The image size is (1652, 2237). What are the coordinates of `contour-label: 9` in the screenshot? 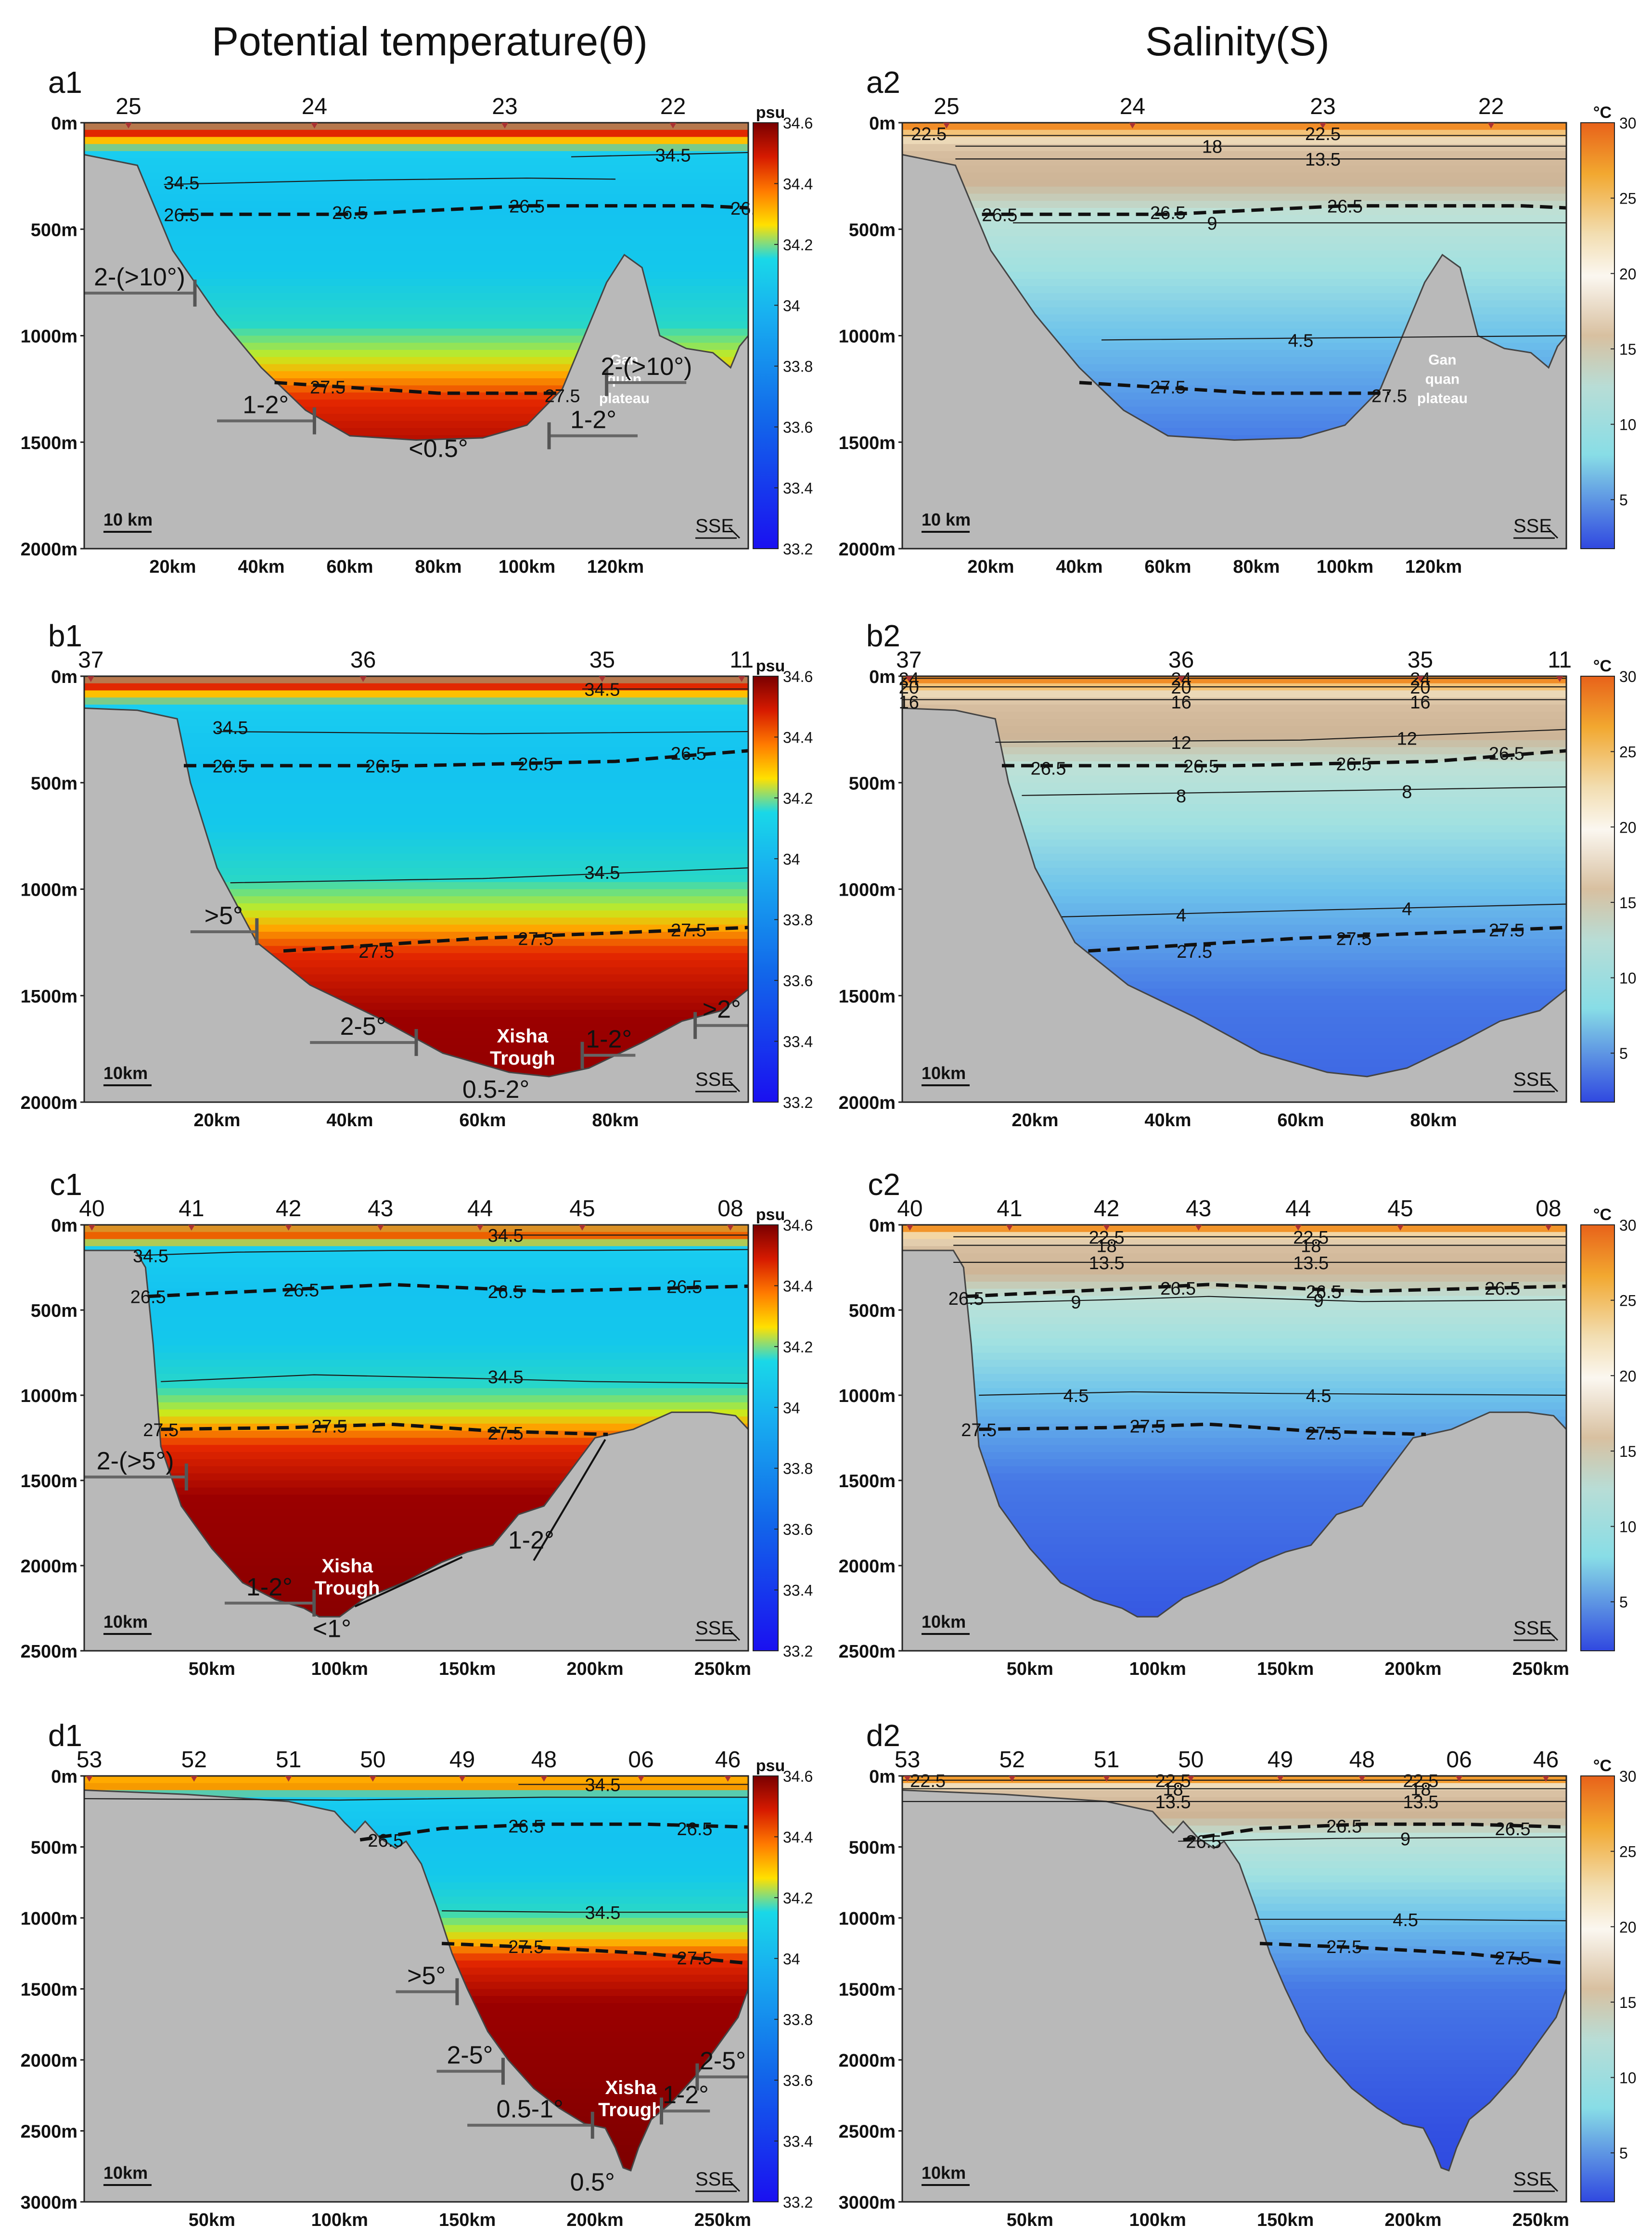 It's located at (1319, 1301).